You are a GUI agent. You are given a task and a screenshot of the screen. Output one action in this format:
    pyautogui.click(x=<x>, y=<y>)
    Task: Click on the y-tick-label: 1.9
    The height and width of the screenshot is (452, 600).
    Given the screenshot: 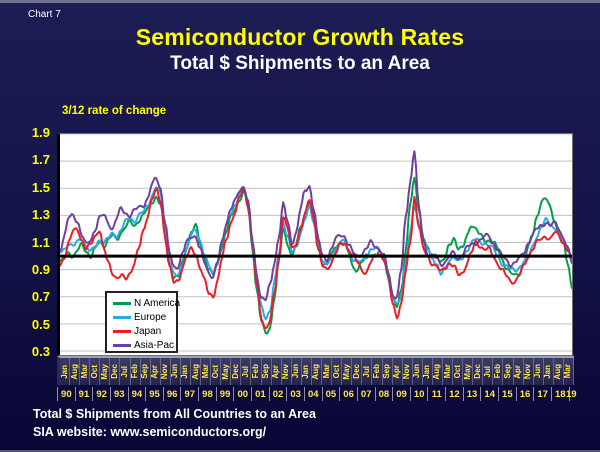 What is the action you would take?
    pyautogui.click(x=40, y=132)
    